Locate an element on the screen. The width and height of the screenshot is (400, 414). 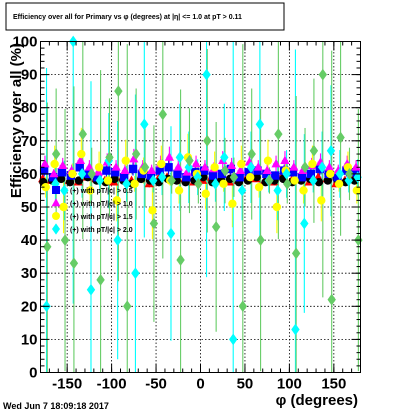
y-tick-label: 50 is located at coordinates (29, 207).